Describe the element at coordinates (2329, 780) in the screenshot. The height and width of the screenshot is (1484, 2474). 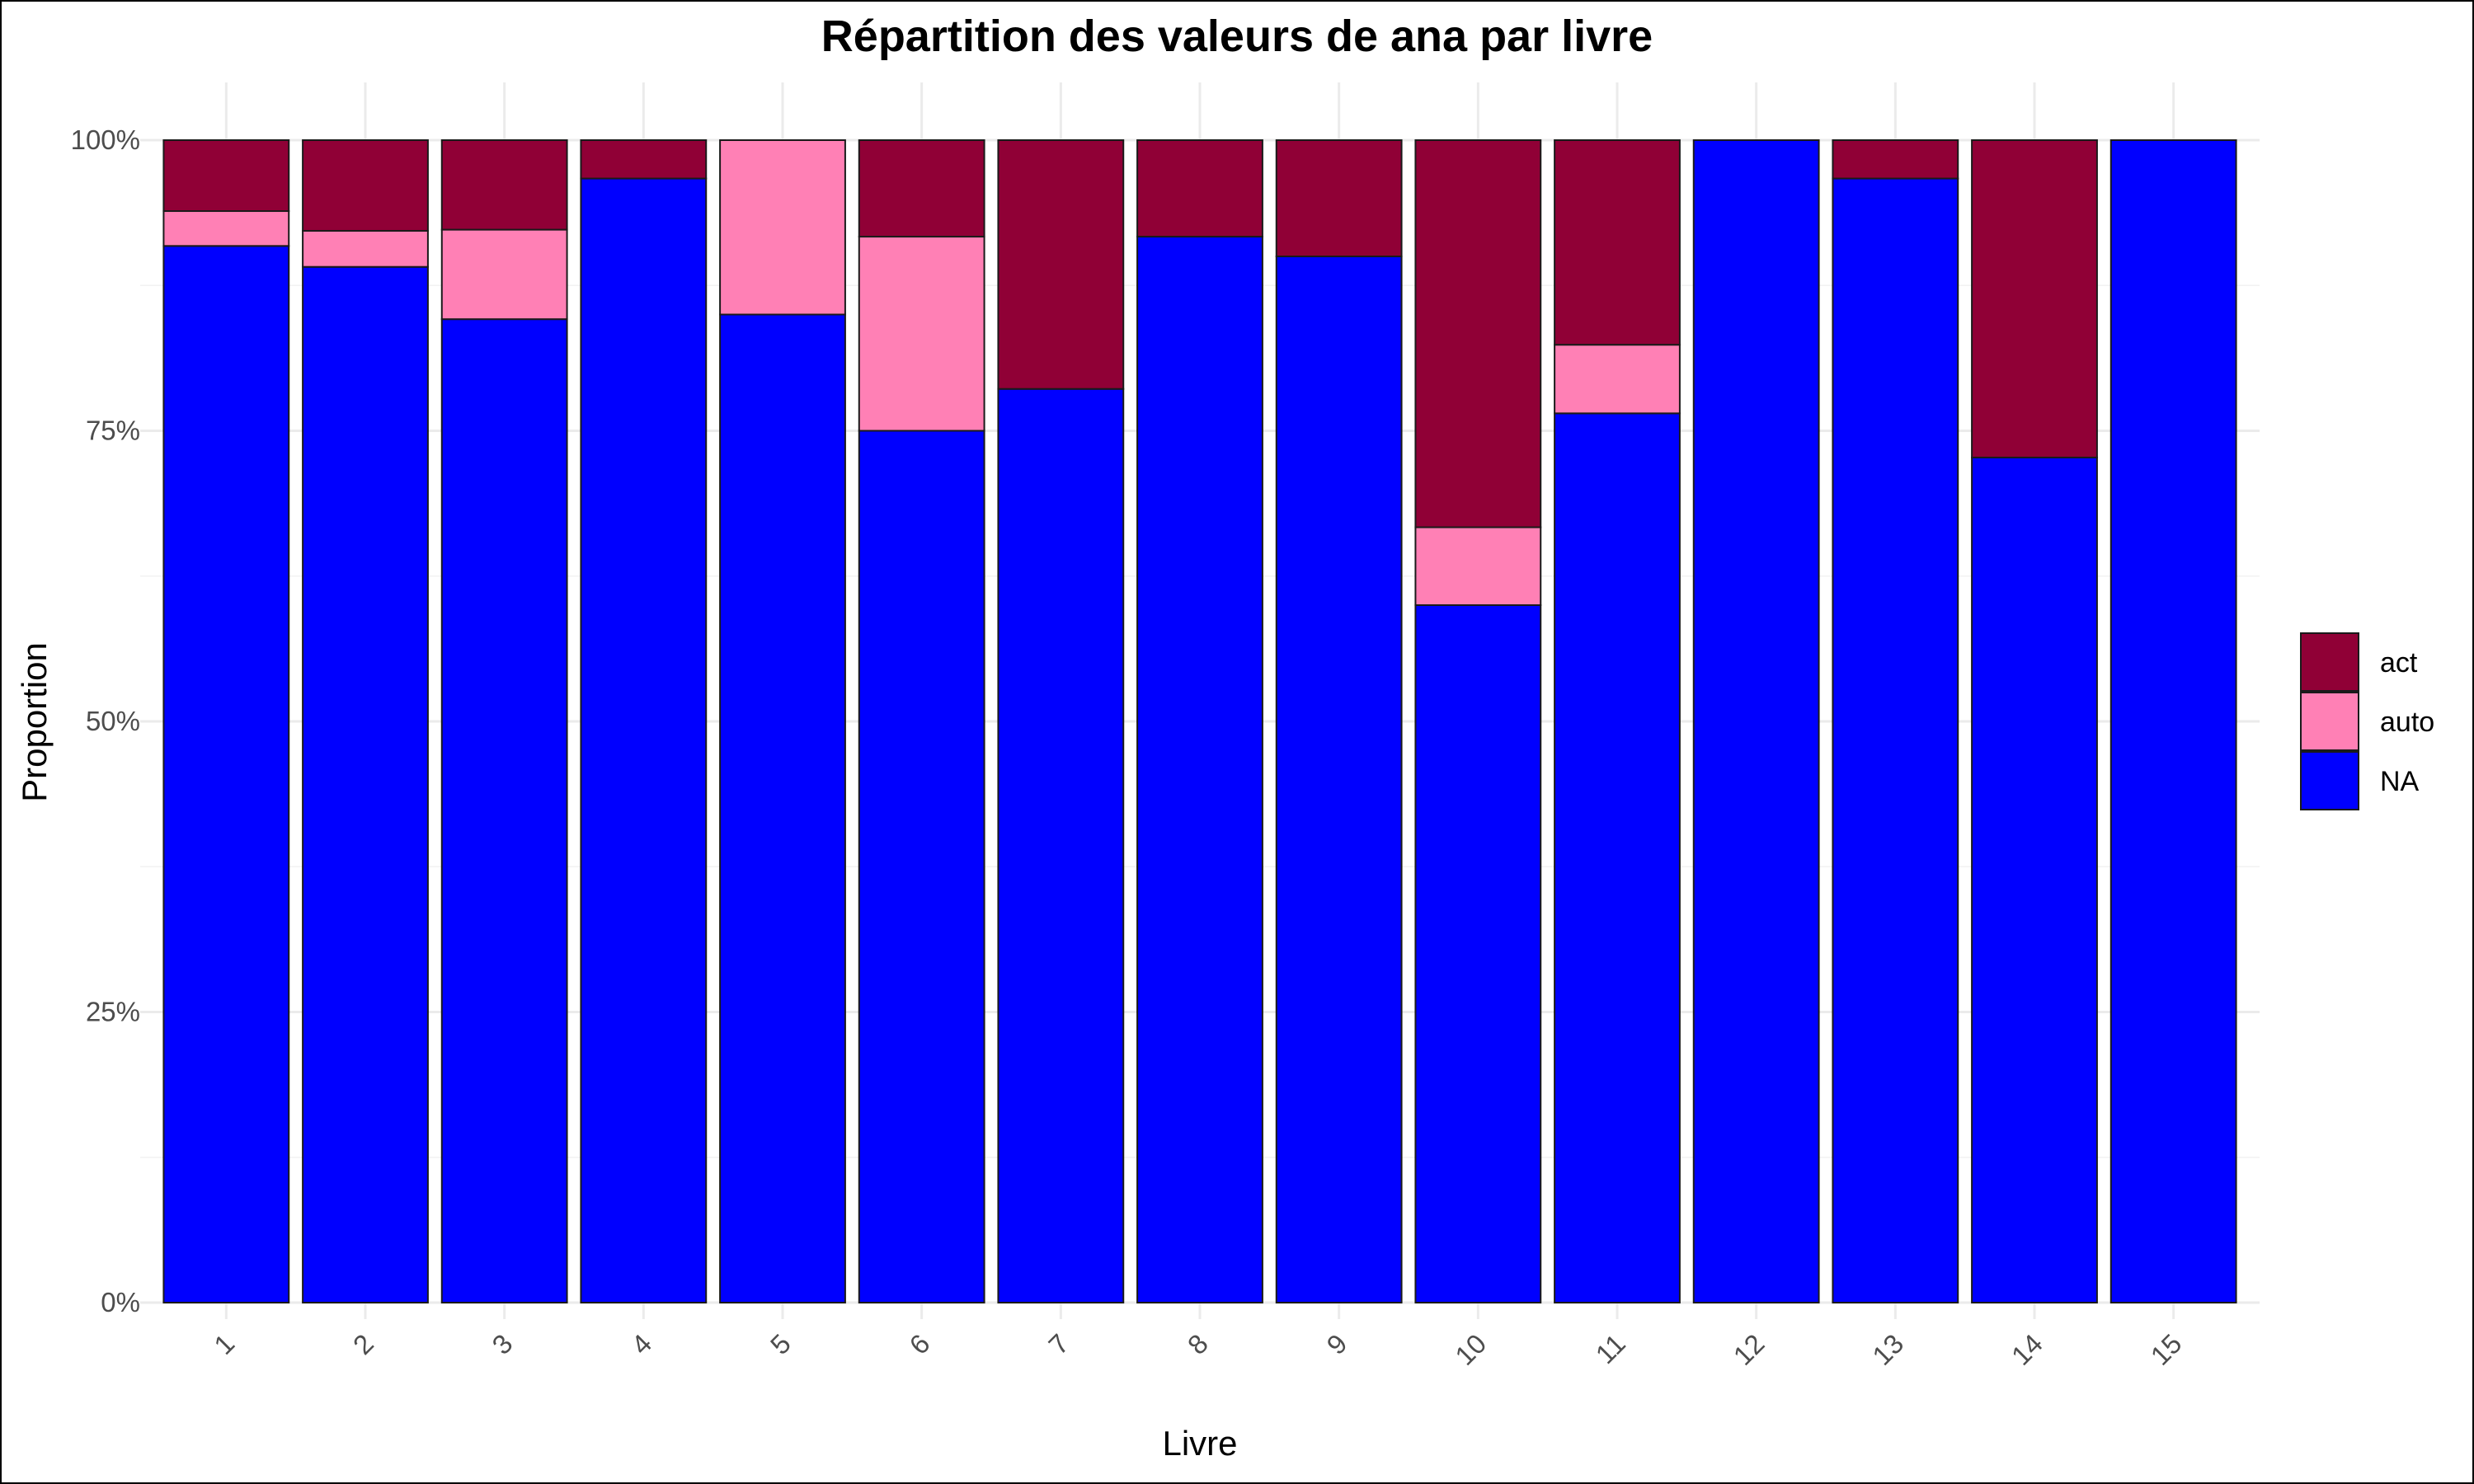
I see `legend-key-na` at that location.